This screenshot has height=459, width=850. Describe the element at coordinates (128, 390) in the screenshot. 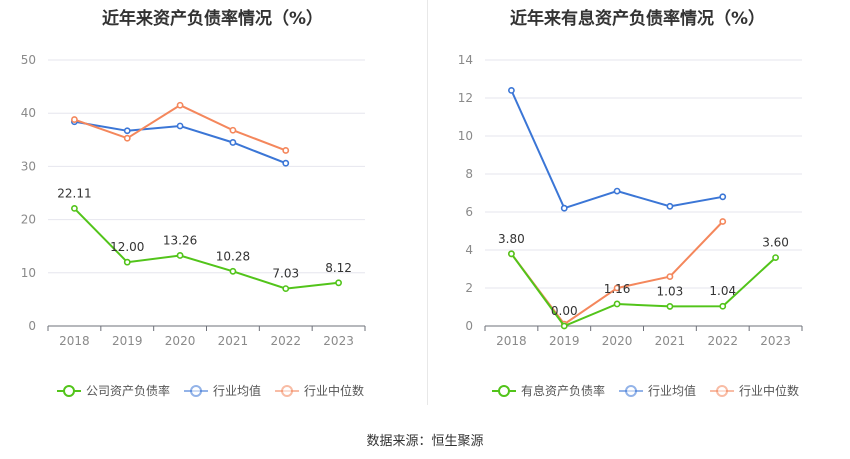

I see `left-chart-legend-label-0: 公司资产负债率` at that location.